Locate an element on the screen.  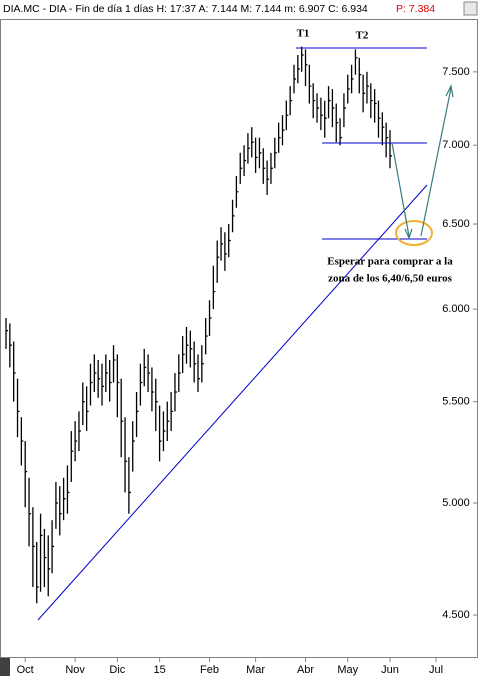
x-tick-label: May is located at coordinates (347, 670).